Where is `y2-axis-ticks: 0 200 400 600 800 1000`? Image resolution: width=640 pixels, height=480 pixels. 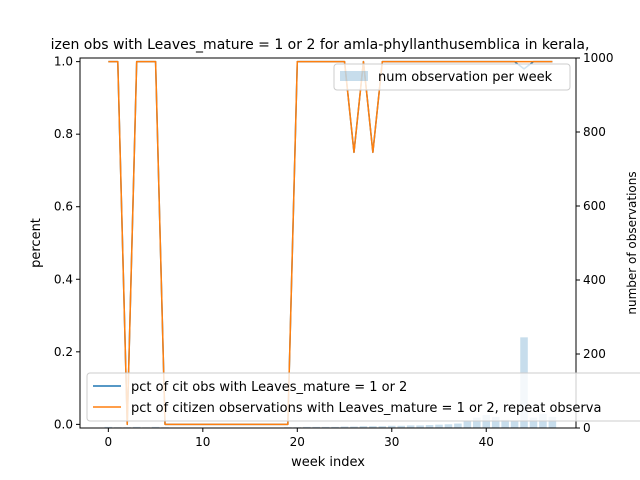 y2-axis-ticks: 0 200 400 600 800 1000 is located at coordinates (595, 243).